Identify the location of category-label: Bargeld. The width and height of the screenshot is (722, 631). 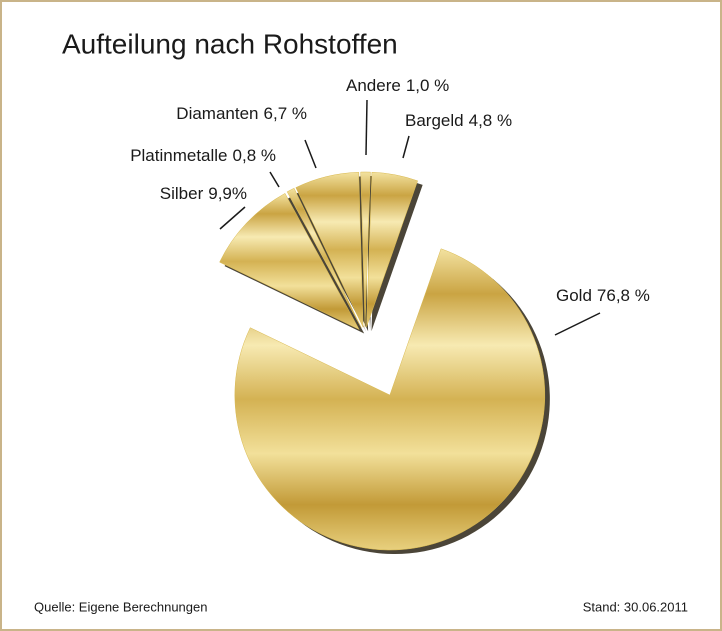
(434, 120).